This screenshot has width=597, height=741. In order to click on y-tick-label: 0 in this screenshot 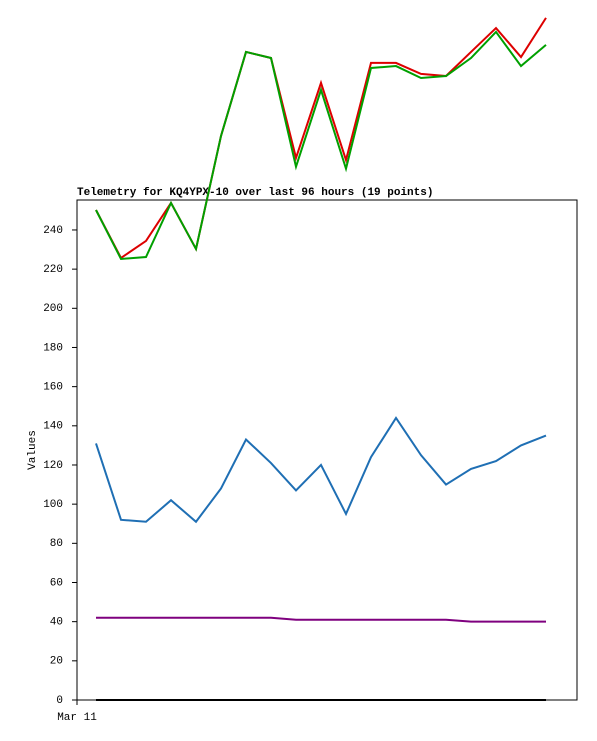, I will do `click(59, 701)`.